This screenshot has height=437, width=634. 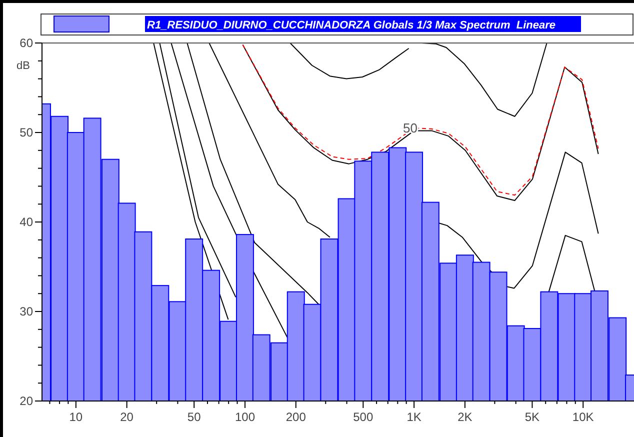 What do you see at coordinates (532, 417) in the screenshot?
I see `x-tick-label: 5K` at bounding box center [532, 417].